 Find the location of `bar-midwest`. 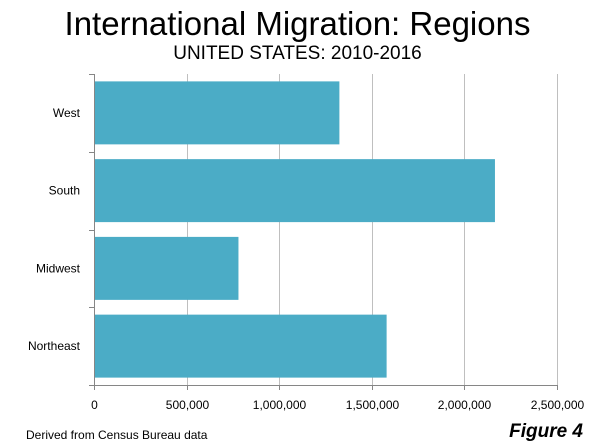

bar-midwest is located at coordinates (166, 268).